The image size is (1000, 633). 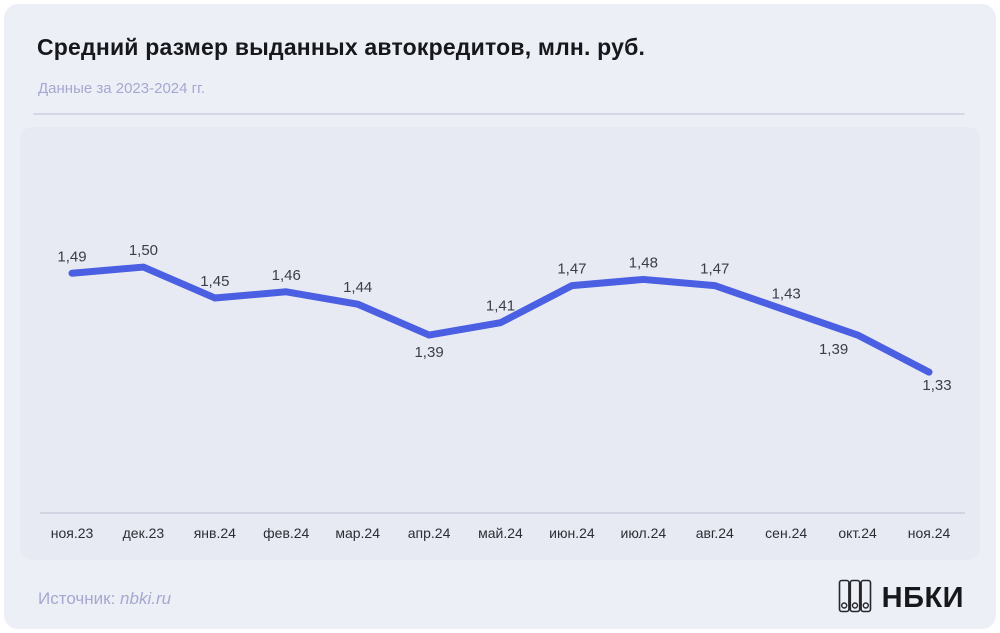 I want to click on x-axis-label: ноя.23, so click(x=72, y=533).